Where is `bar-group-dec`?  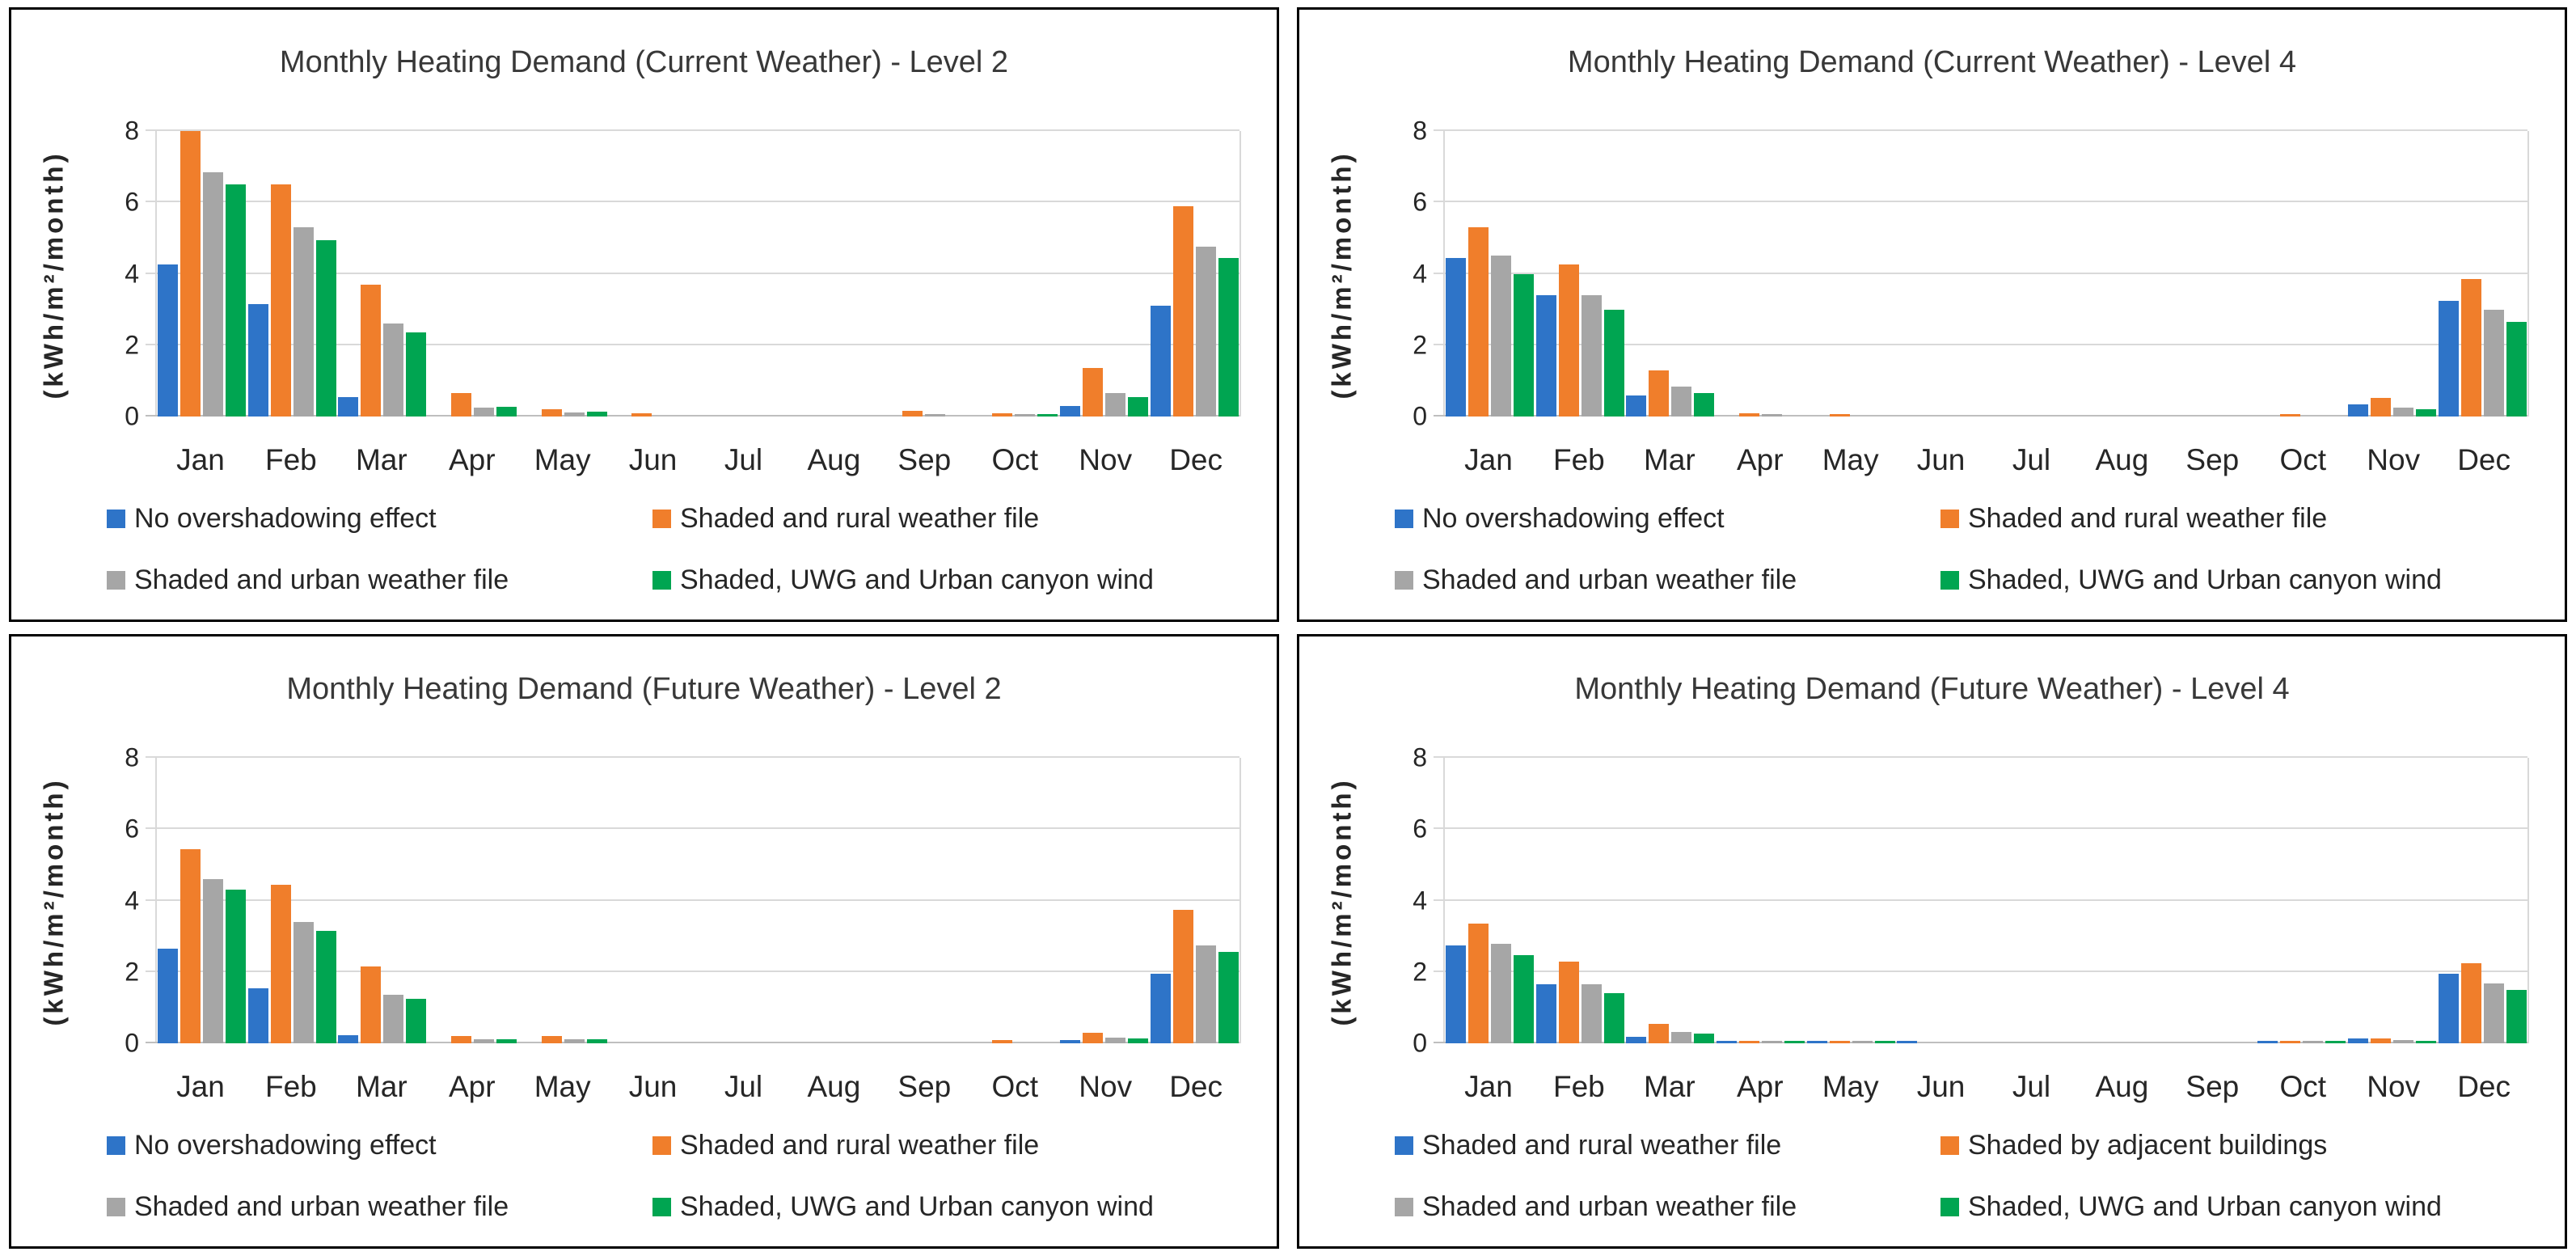 bar-group-dec is located at coordinates (2482, 274).